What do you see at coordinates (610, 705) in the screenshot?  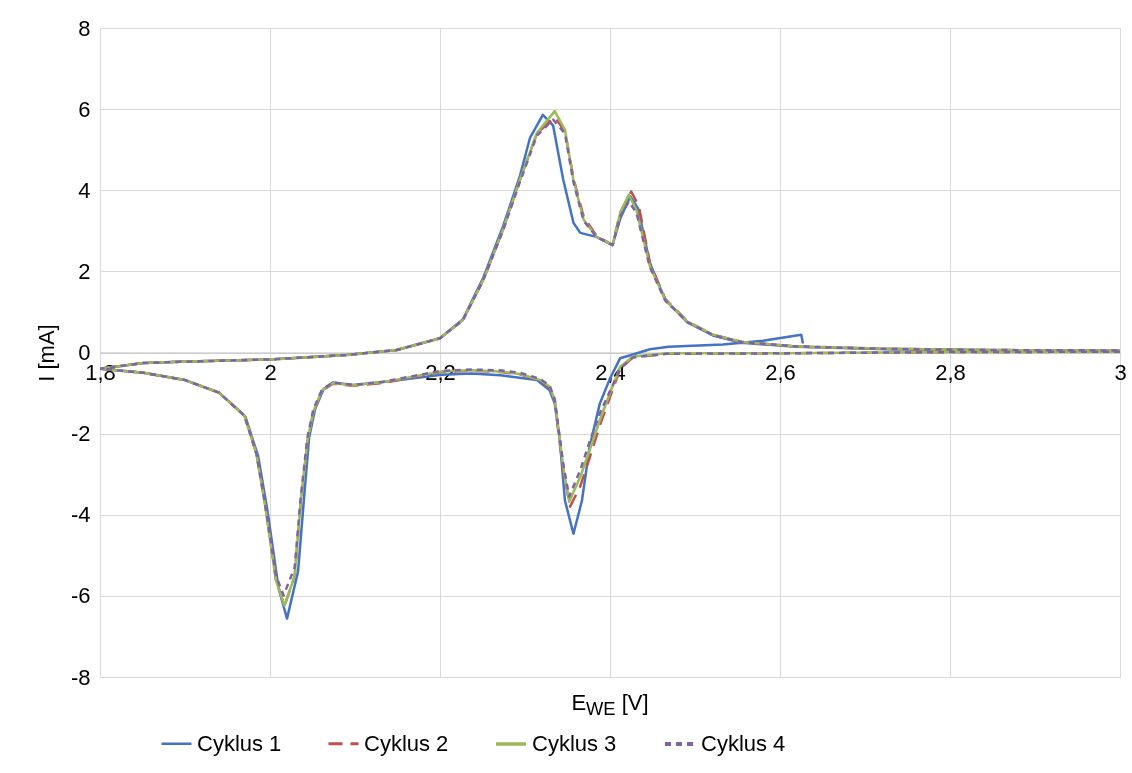 I see `x-axis-title: E$_{WE}$ [V]` at bounding box center [610, 705].